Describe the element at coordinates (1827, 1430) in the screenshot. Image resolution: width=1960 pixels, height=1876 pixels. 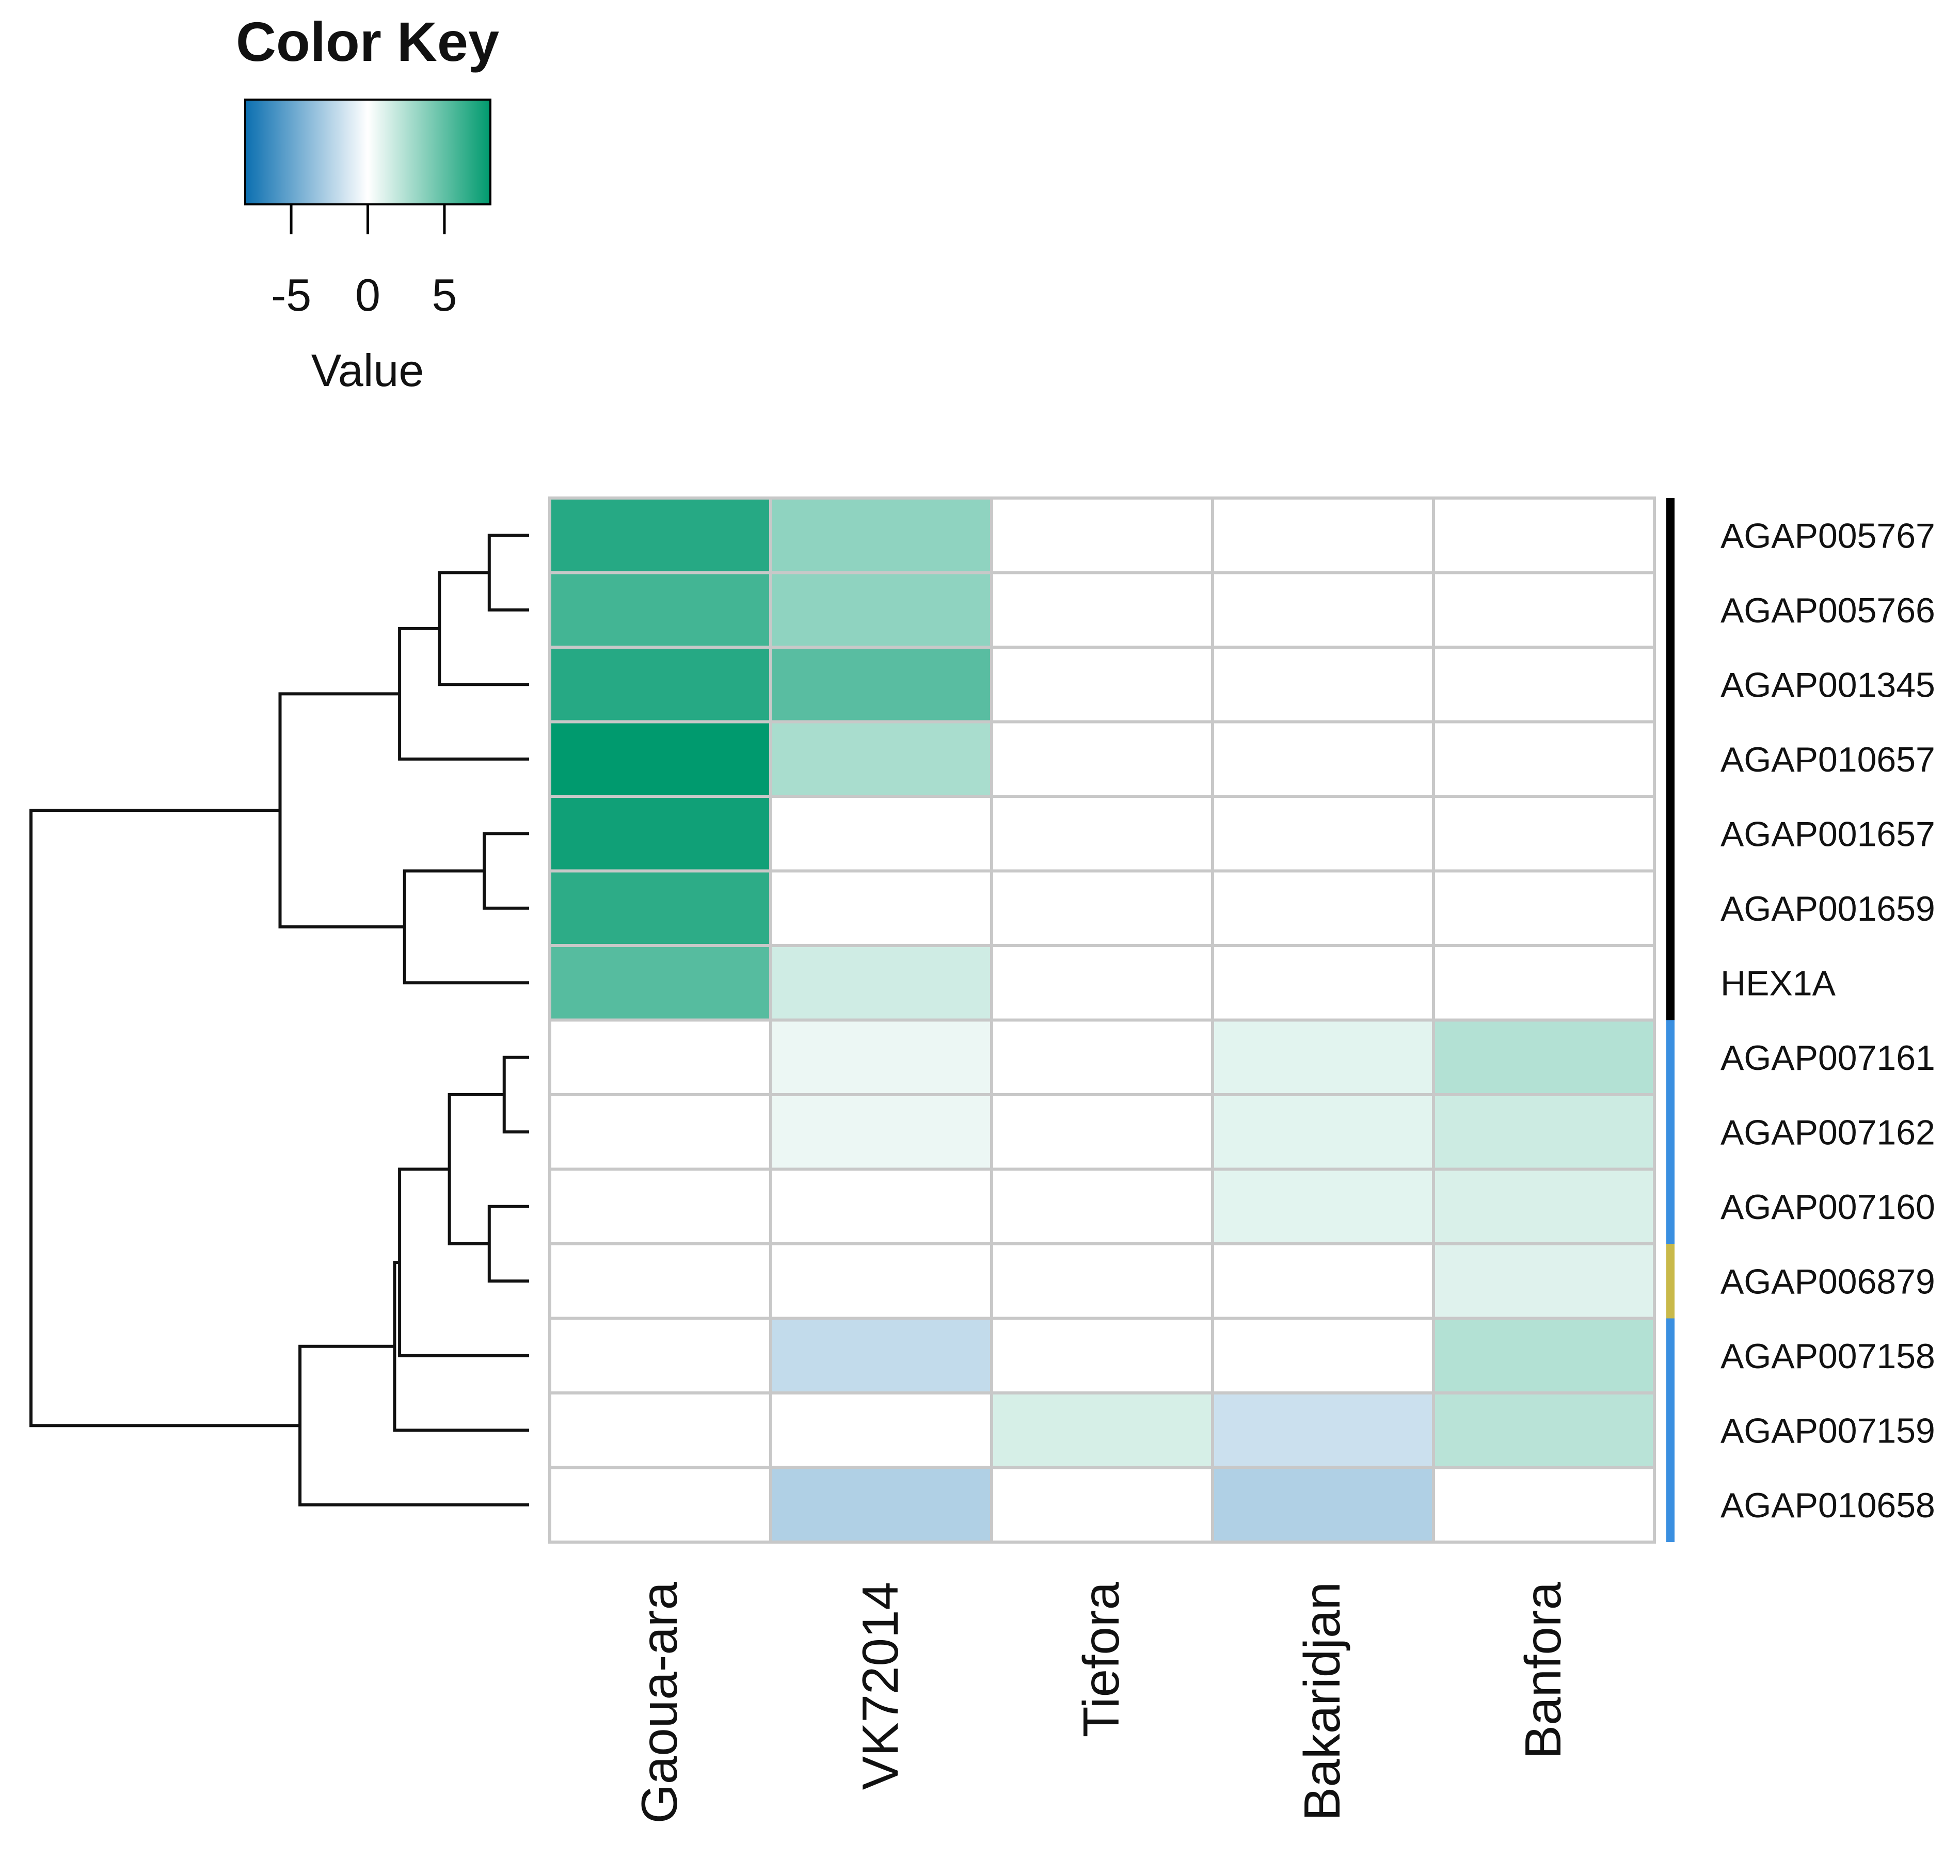
I see `row-label: AGAP007159` at that location.